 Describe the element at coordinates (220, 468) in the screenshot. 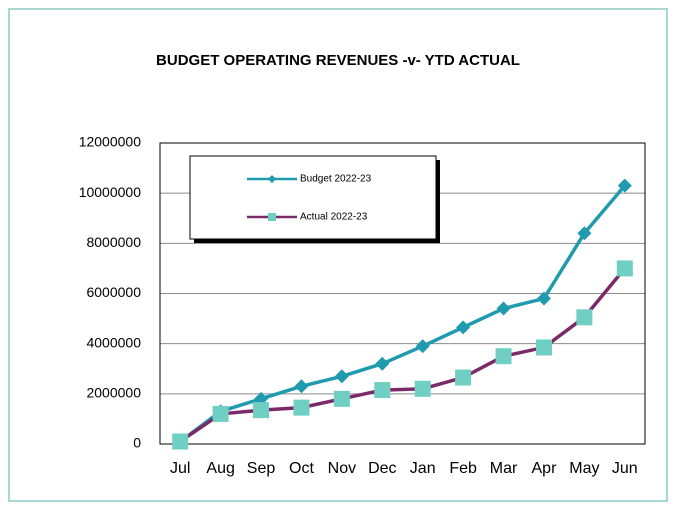

I see `x-tick-label: Aug` at that location.